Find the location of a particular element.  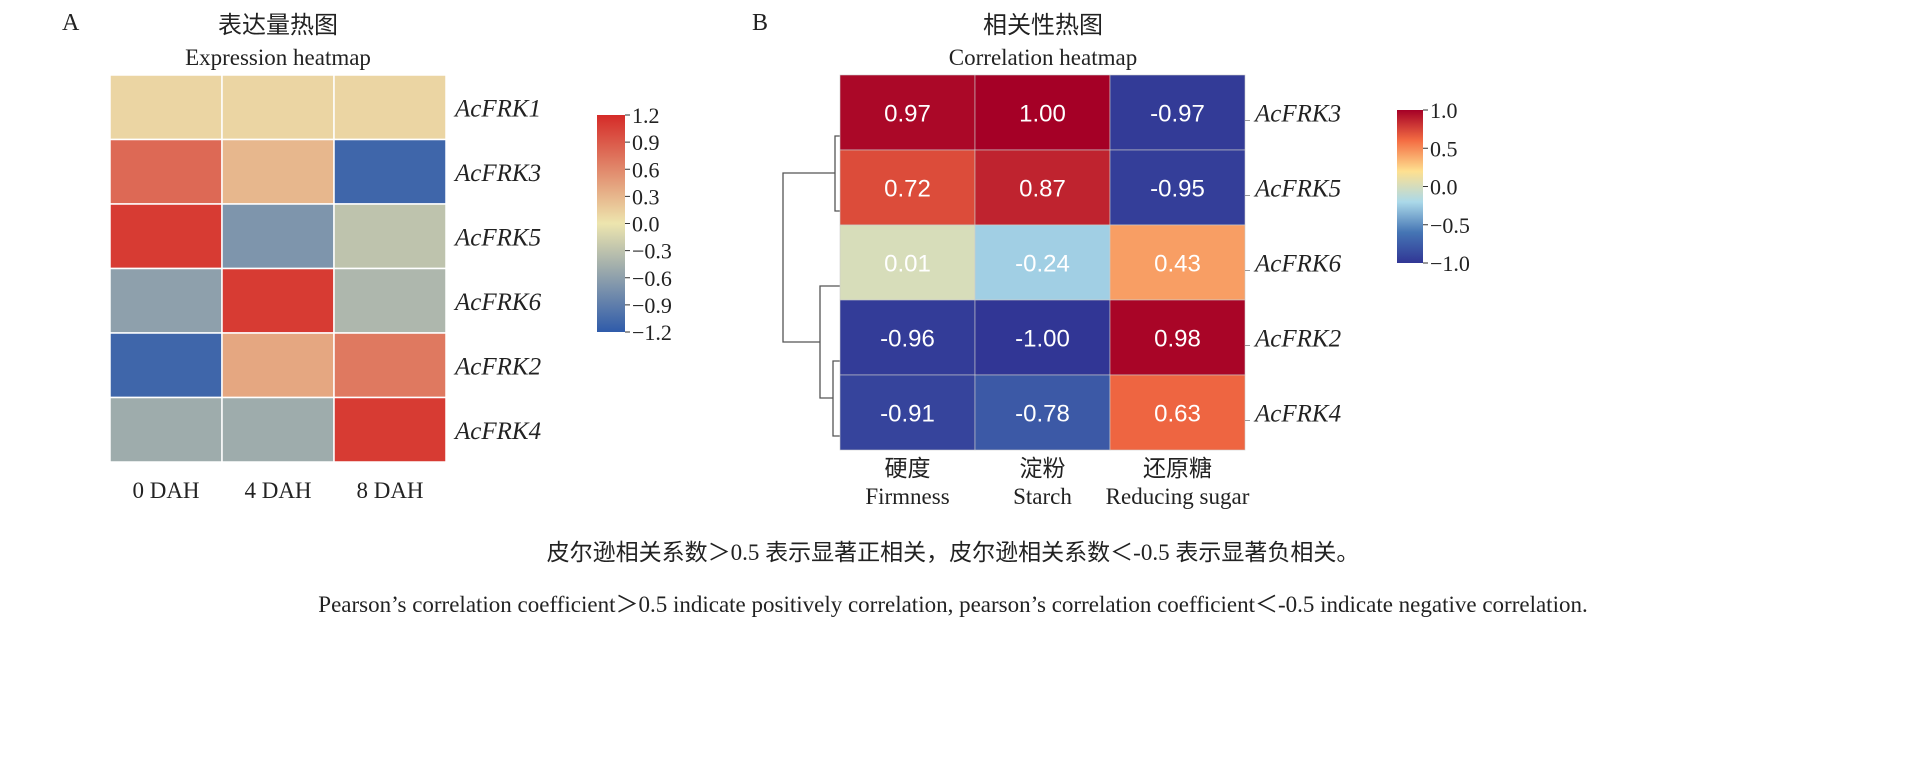

column-label: 0 DAH is located at coordinates (165, 490).